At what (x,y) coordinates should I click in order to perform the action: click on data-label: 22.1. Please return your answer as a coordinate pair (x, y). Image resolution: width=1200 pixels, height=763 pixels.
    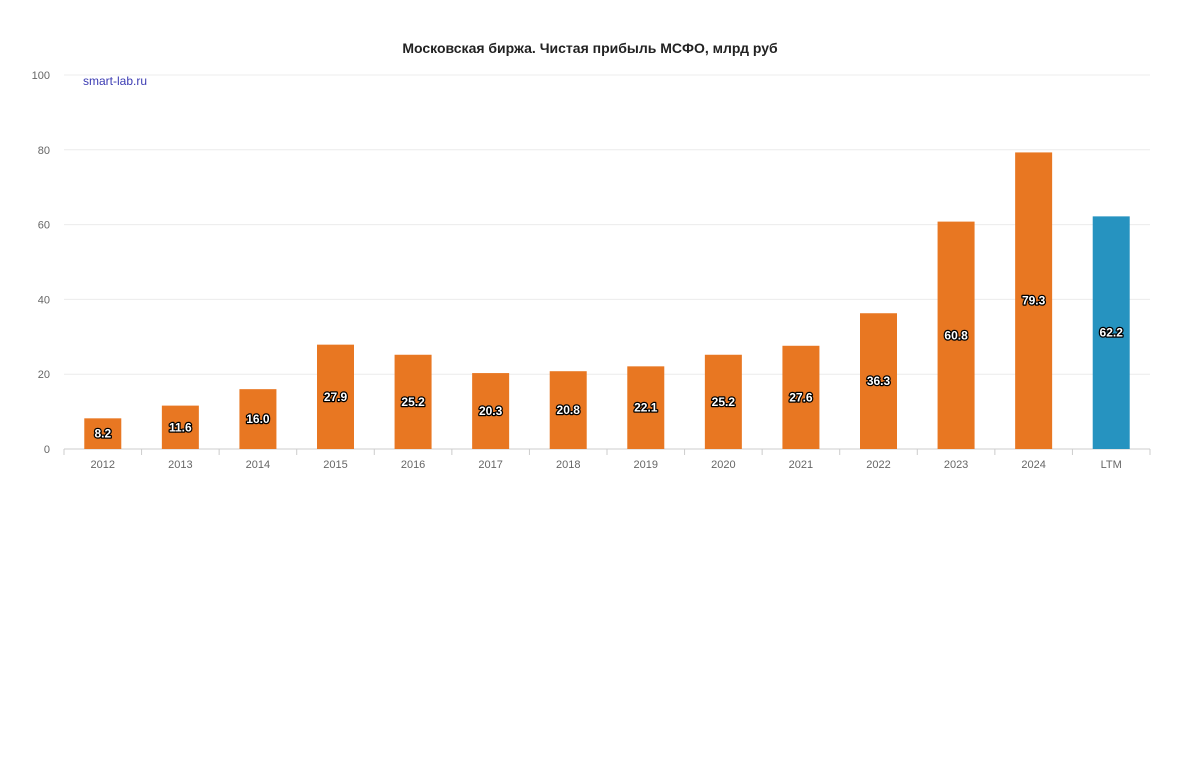
    Looking at the image, I should click on (646, 408).